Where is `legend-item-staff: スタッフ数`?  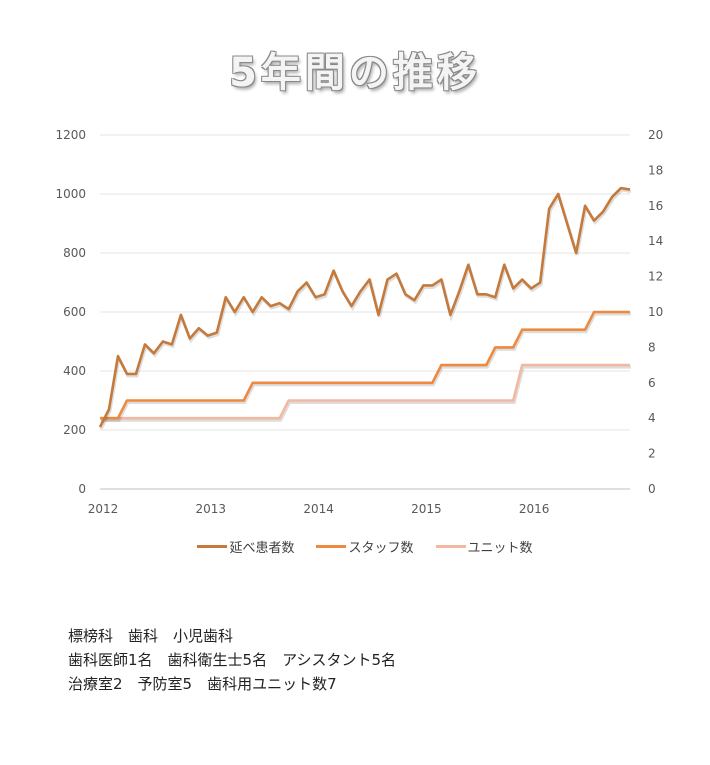
legend-item-staff: スタッフ数 is located at coordinates (365, 546).